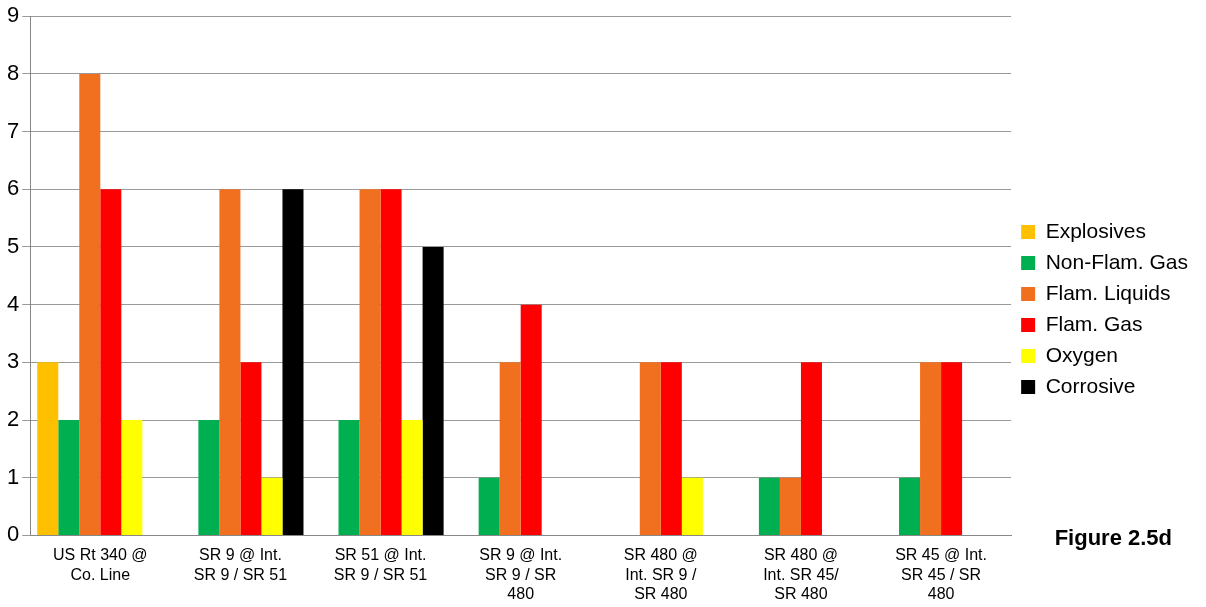  Describe the element at coordinates (240, 564) in the screenshot. I see `x-tick-label: SR 9 @ Int. SR 9 / SR 51` at that location.